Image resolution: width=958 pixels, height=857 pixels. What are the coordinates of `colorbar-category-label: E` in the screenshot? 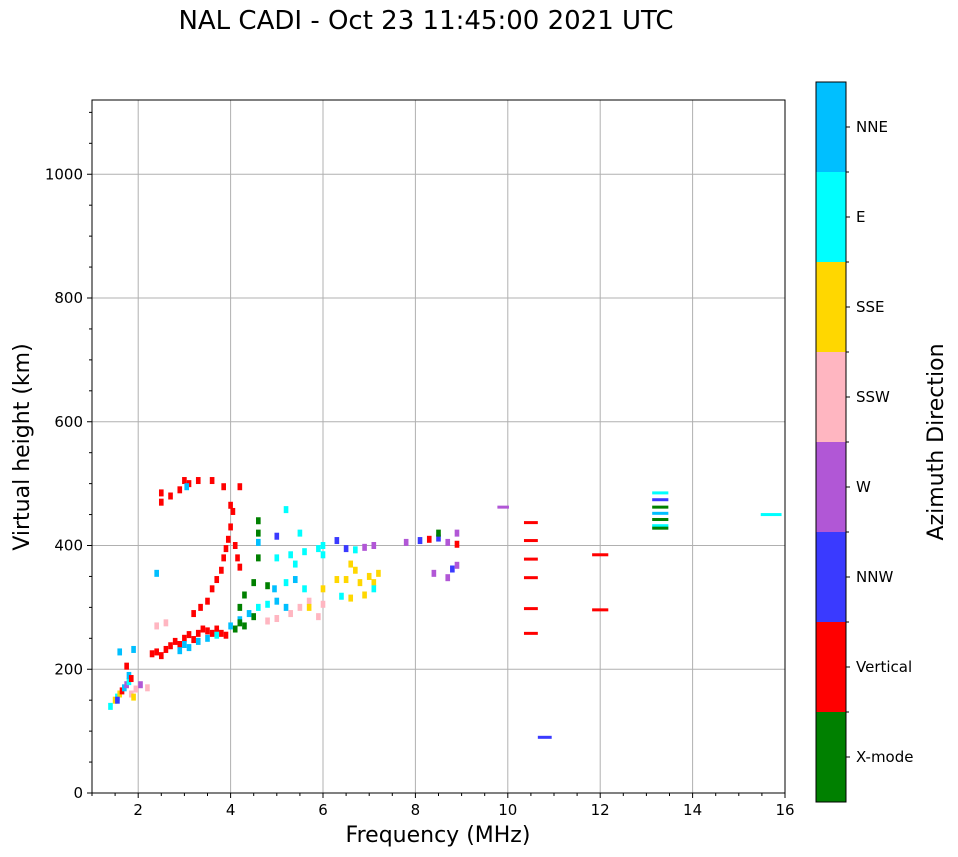 It's located at (860, 217).